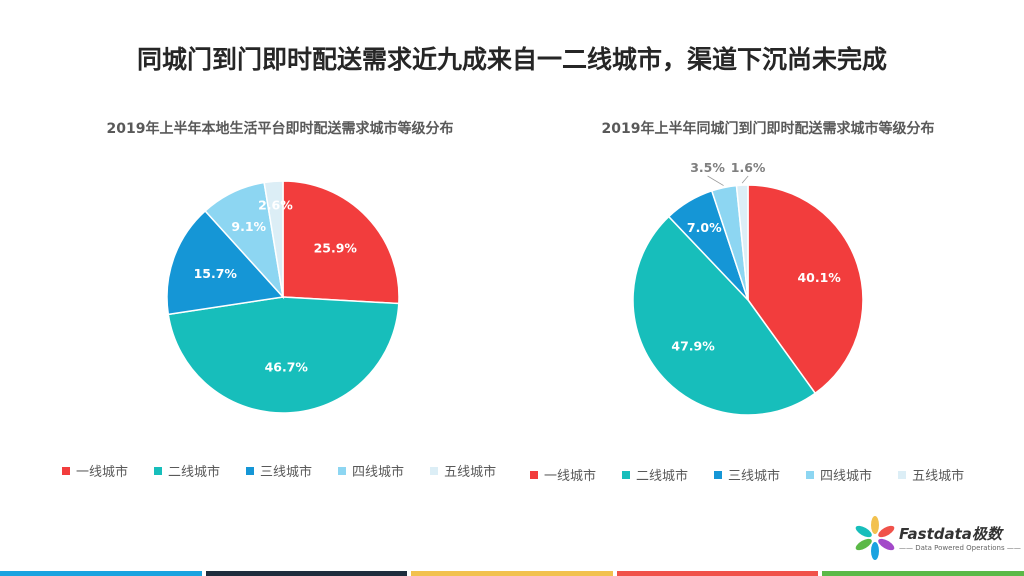 Image resolution: width=1024 pixels, height=576 pixels. I want to click on pie-chart-door-to-door: 40.1% 47.9% 7.0% 3.5% 1.6%, so click(748, 288).